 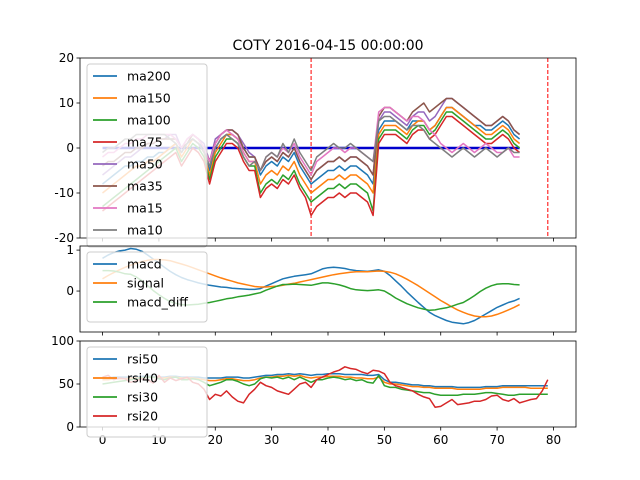 What do you see at coordinates (66, 384) in the screenshot?
I see `y-tick-label: 50` at bounding box center [66, 384].